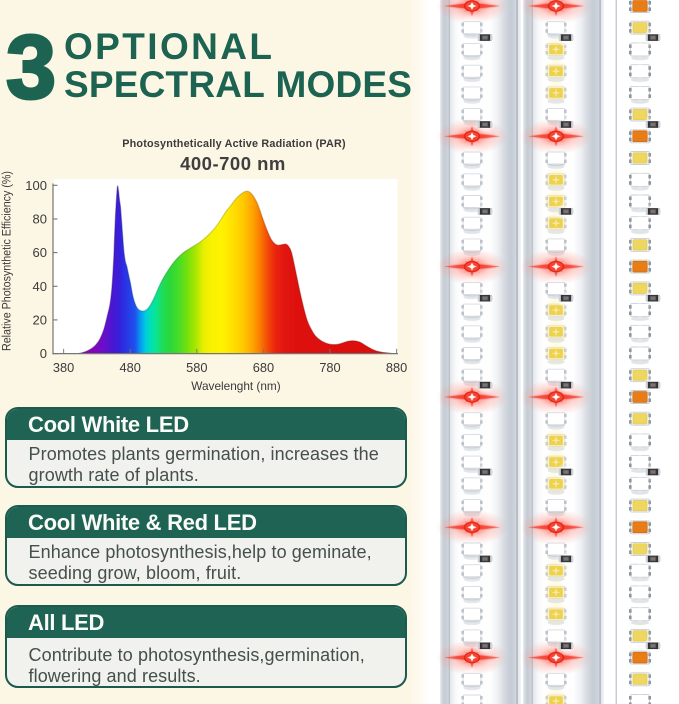 This screenshot has width=679, height=704. Describe the element at coordinates (329, 367) in the screenshot. I see `svg-text: 780` at that location.